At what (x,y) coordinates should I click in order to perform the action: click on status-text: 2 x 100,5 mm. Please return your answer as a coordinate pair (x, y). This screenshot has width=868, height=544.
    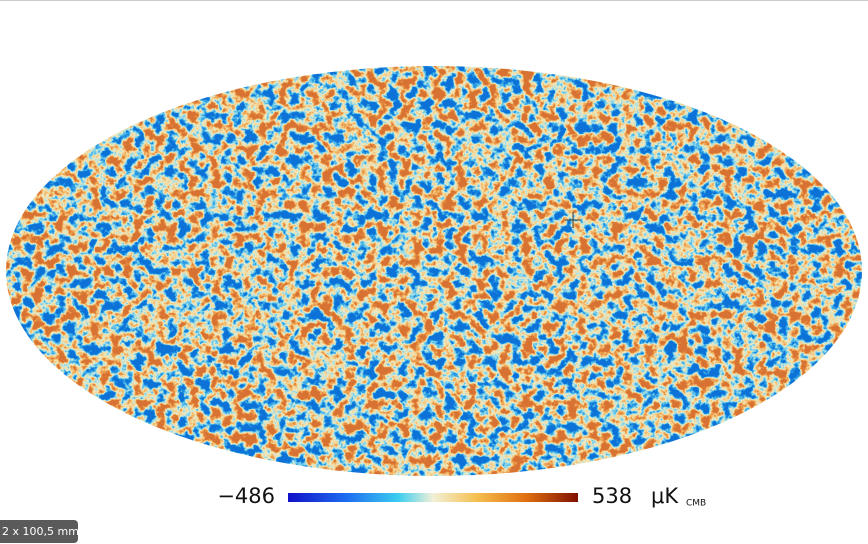
    Looking at the image, I should click on (40, 531).